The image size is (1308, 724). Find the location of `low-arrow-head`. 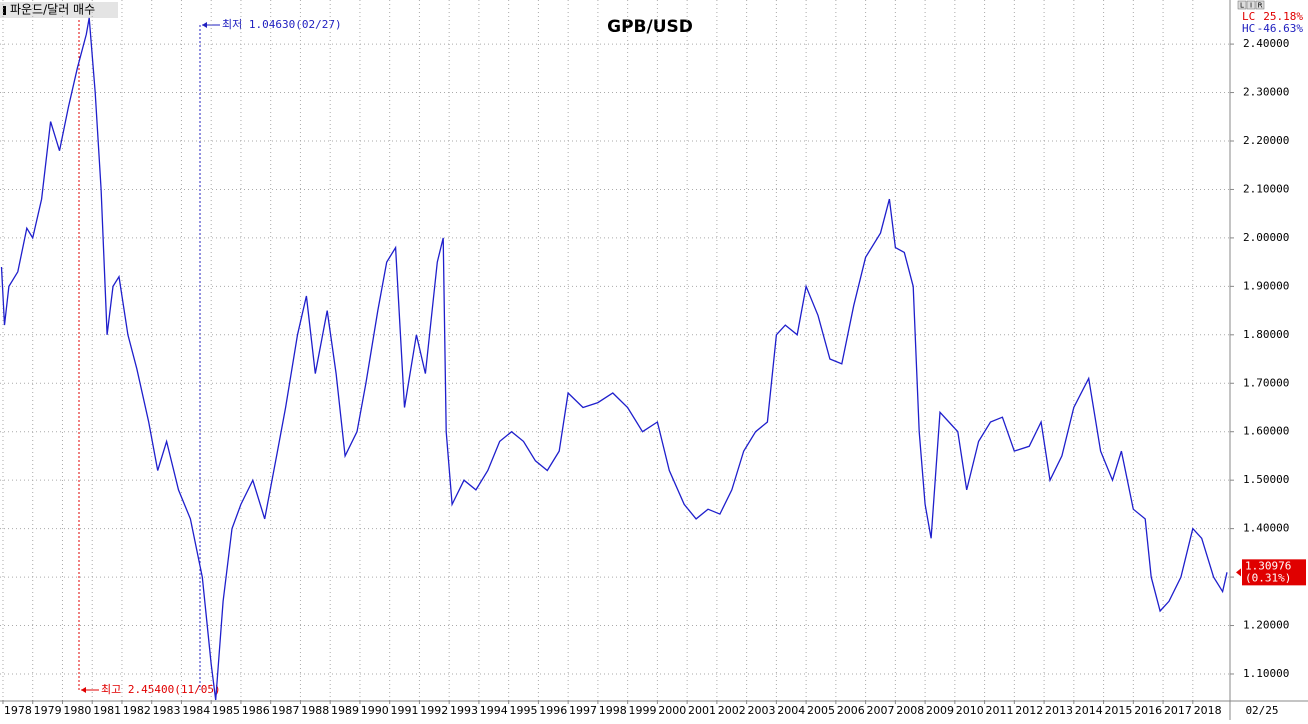

low-arrow-head is located at coordinates (204, 25).